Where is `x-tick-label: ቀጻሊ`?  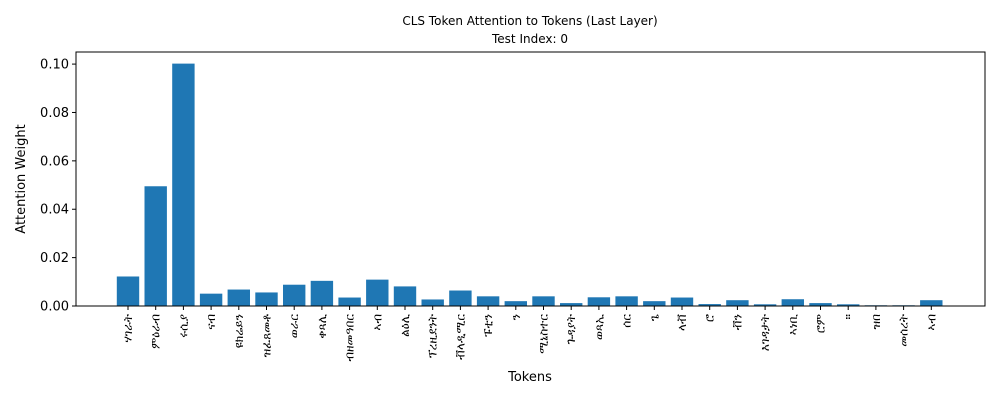 x-tick-label: ቀጻሊ is located at coordinates (322, 325).